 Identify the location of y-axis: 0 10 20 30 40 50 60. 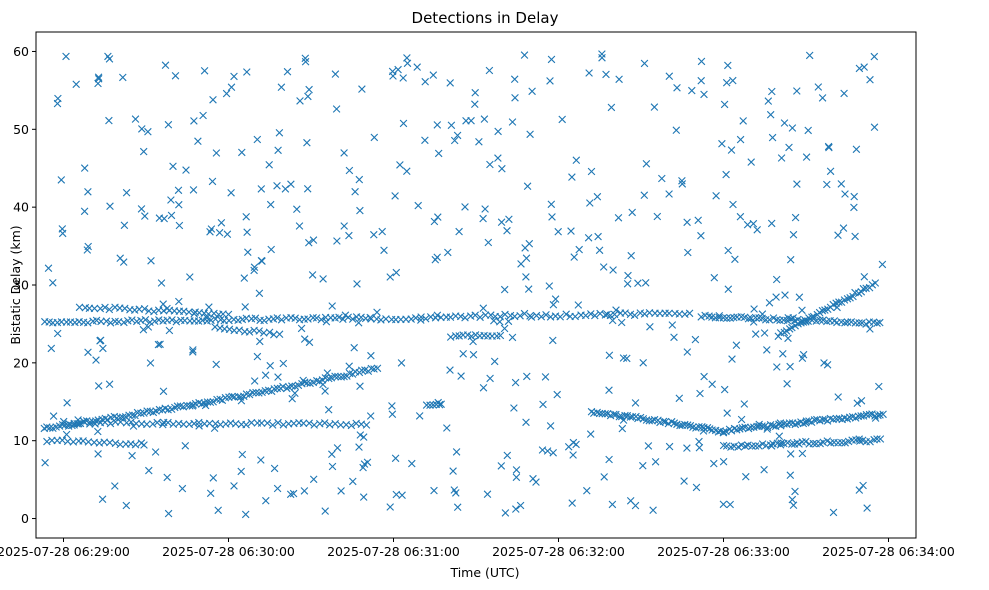
(24, 285).